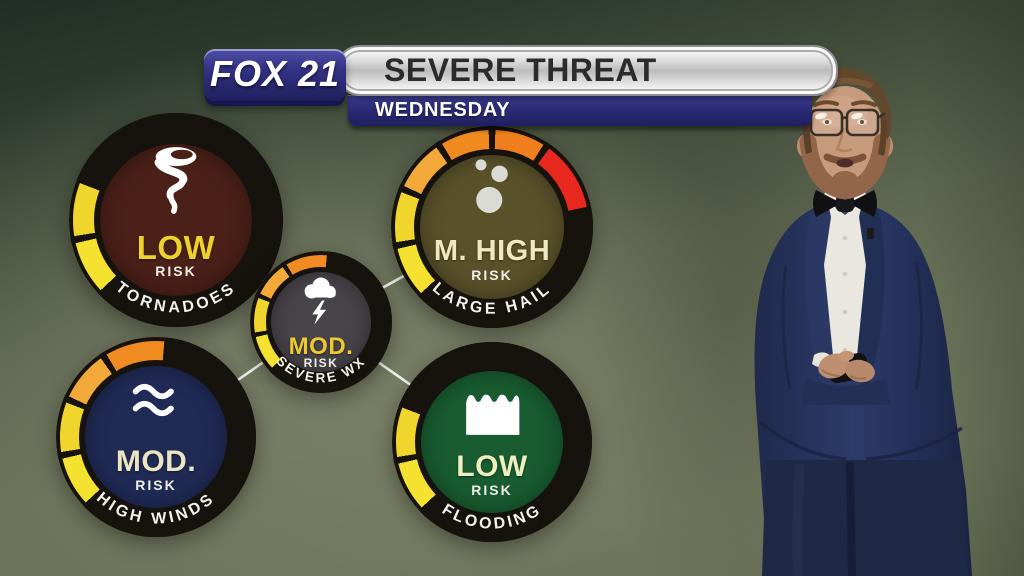 This screenshot has width=1024, height=576. What do you see at coordinates (492, 251) in the screenshot?
I see `risk-level: M. HIGH` at bounding box center [492, 251].